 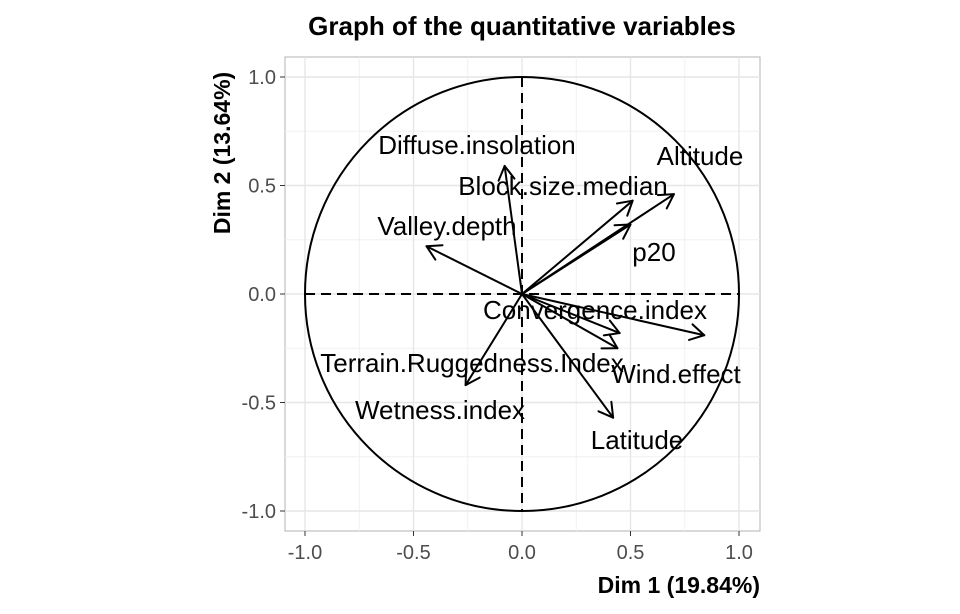 I want to click on x-axis-ticks: -1.0 -0.5 0.0 0.5 1.0, so click(x=520, y=547).